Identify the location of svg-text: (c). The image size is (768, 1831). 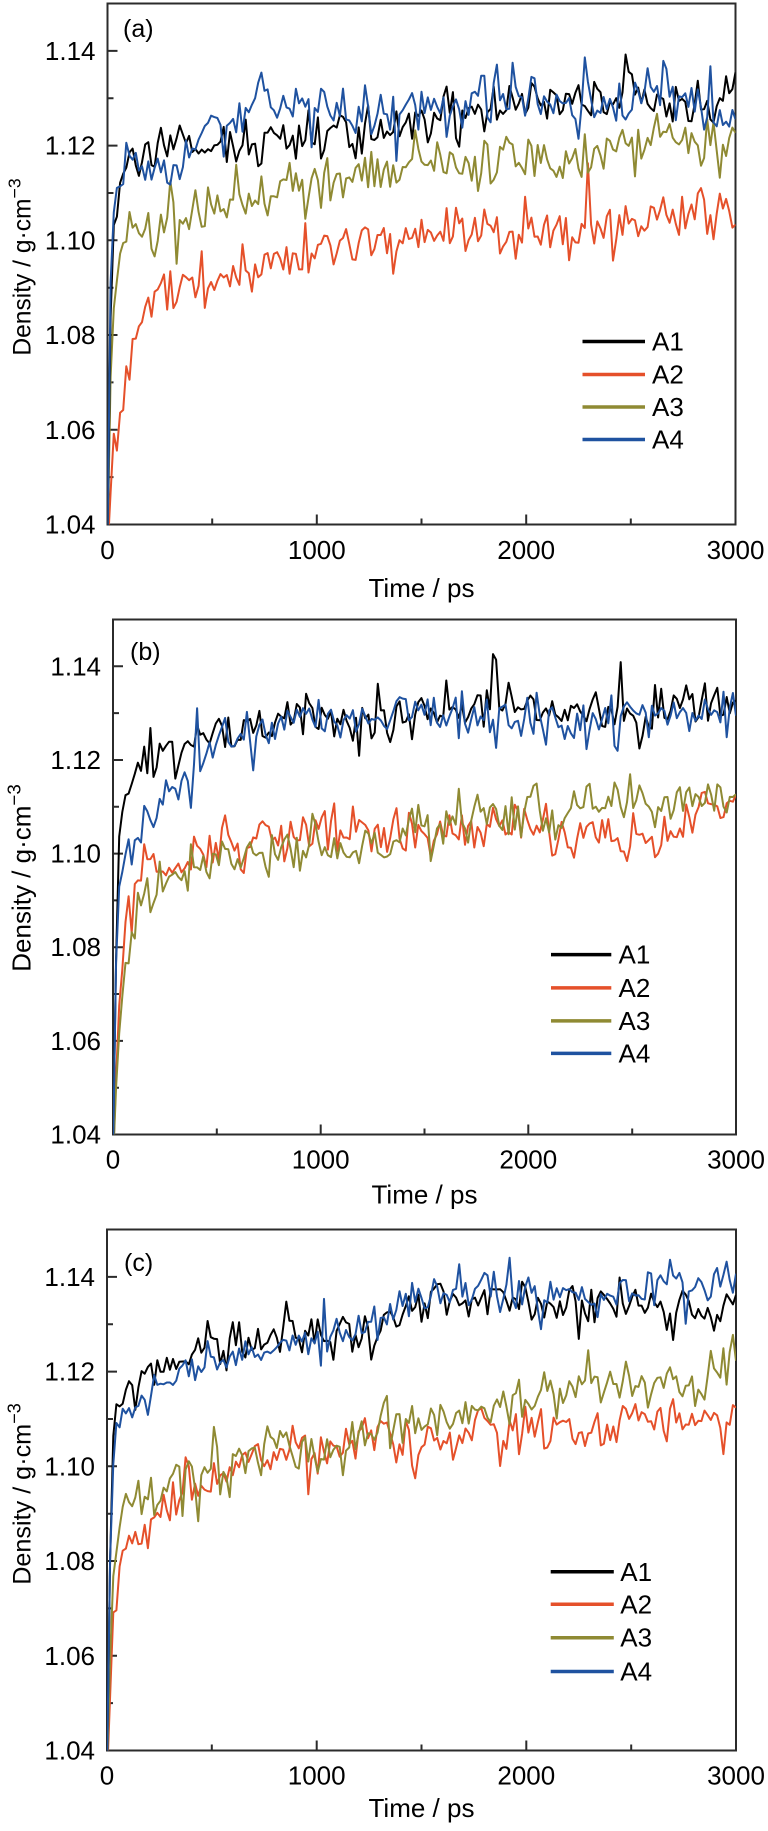
(138, 1263).